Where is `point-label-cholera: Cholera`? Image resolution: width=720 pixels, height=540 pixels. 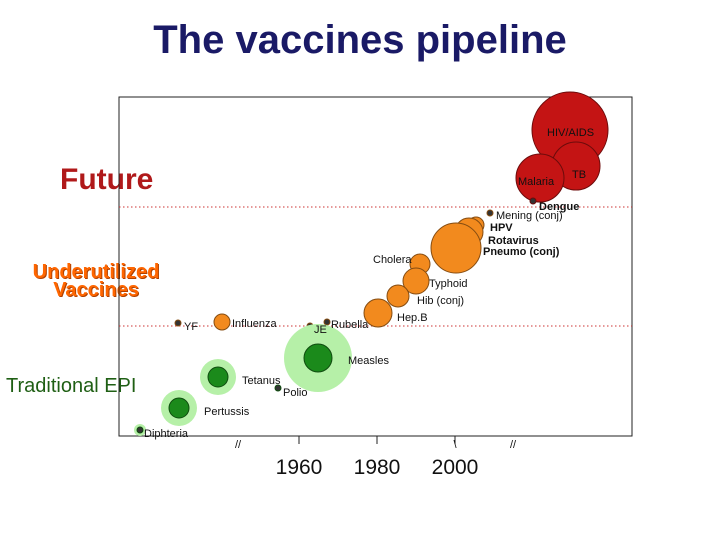 point-label-cholera: Cholera is located at coordinates (392, 260).